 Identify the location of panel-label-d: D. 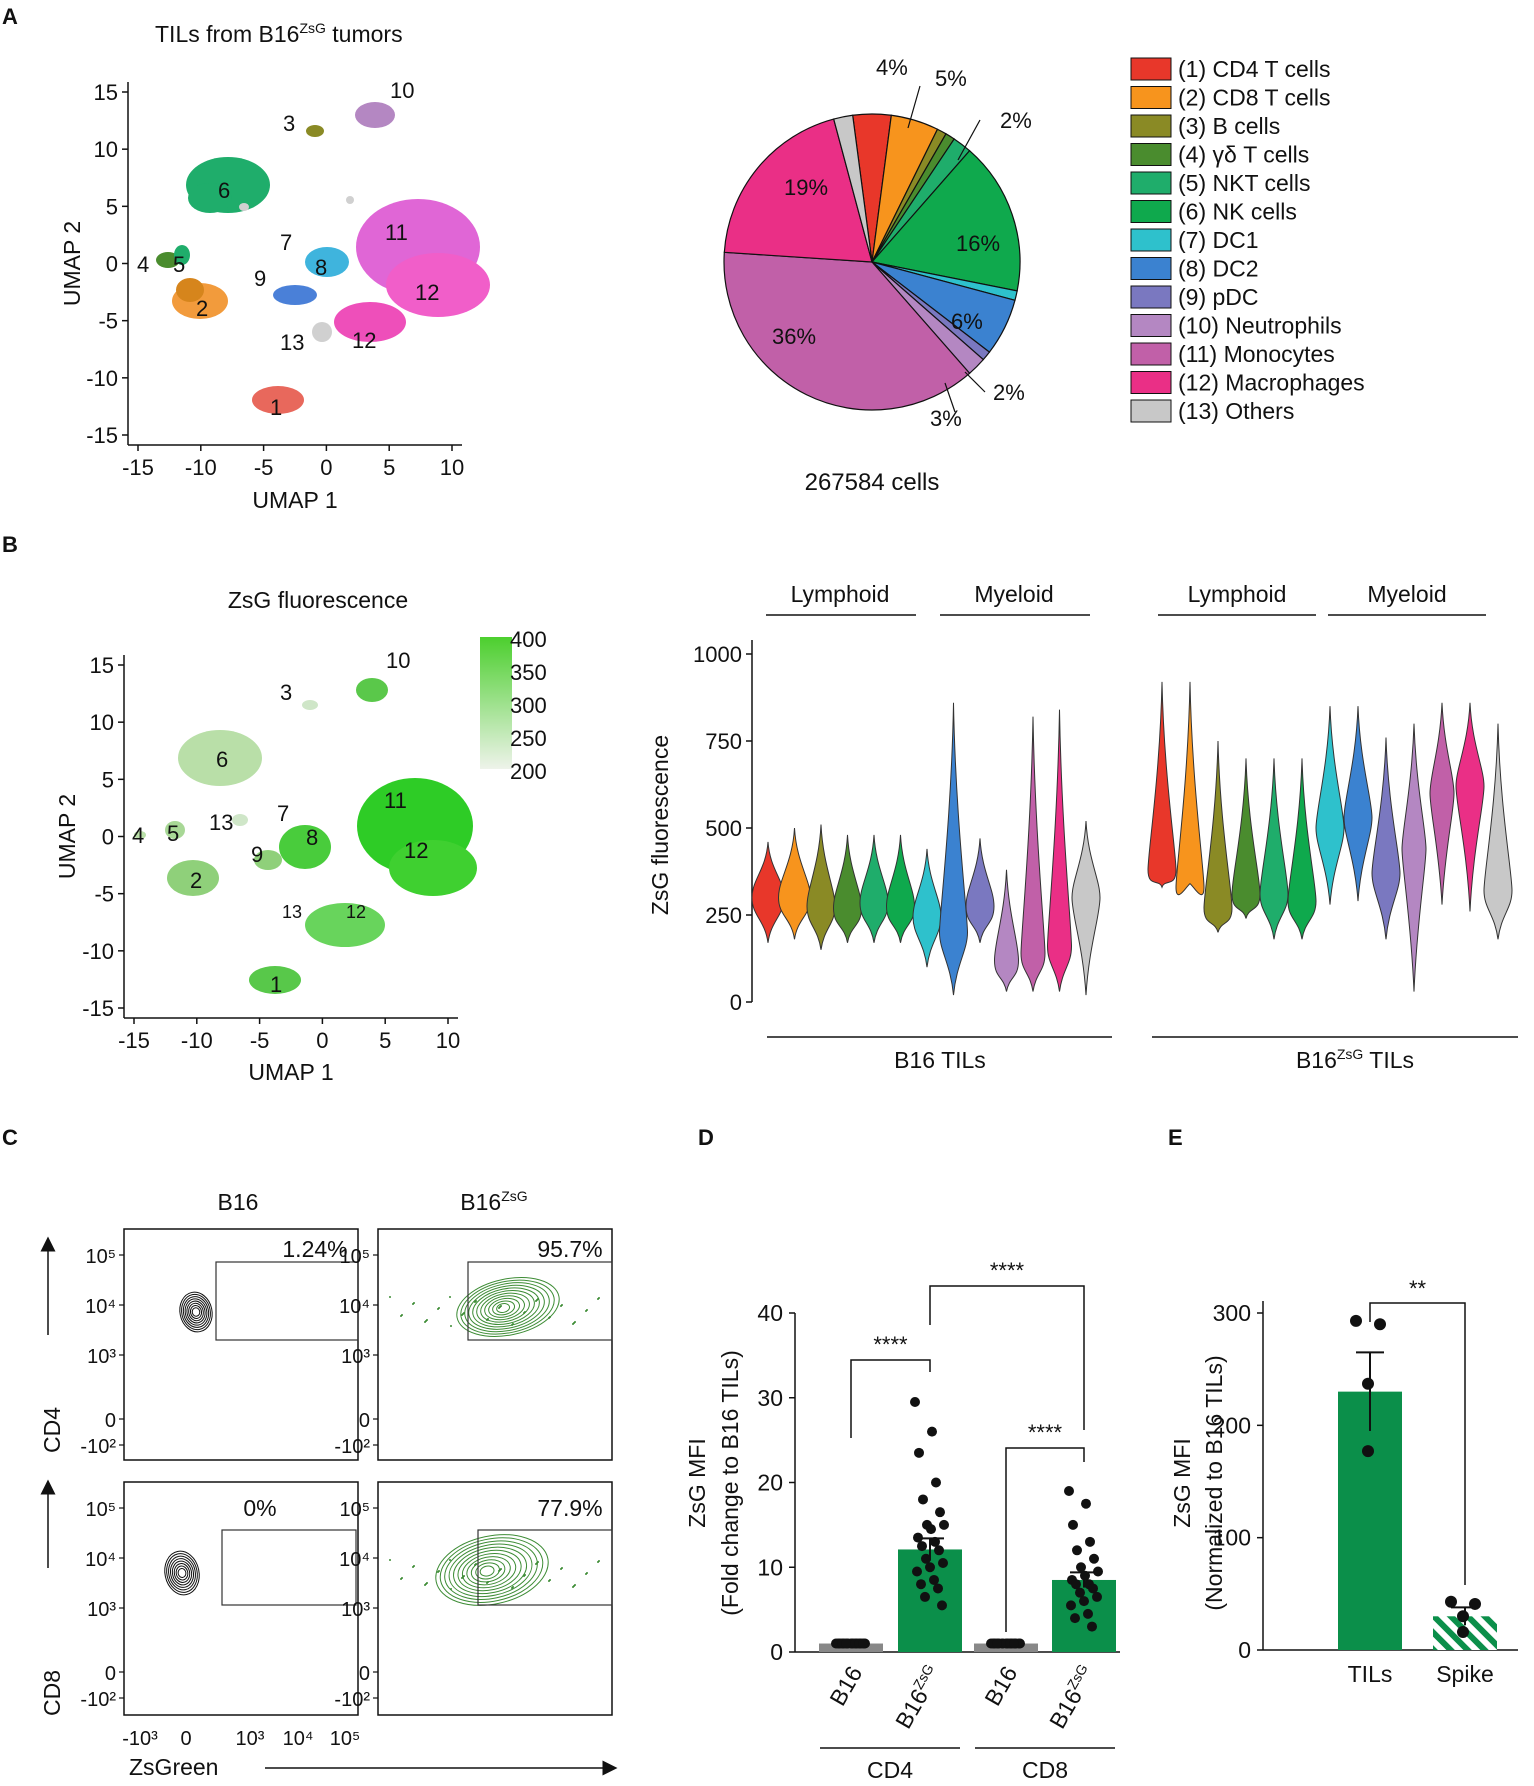
(706, 1137).